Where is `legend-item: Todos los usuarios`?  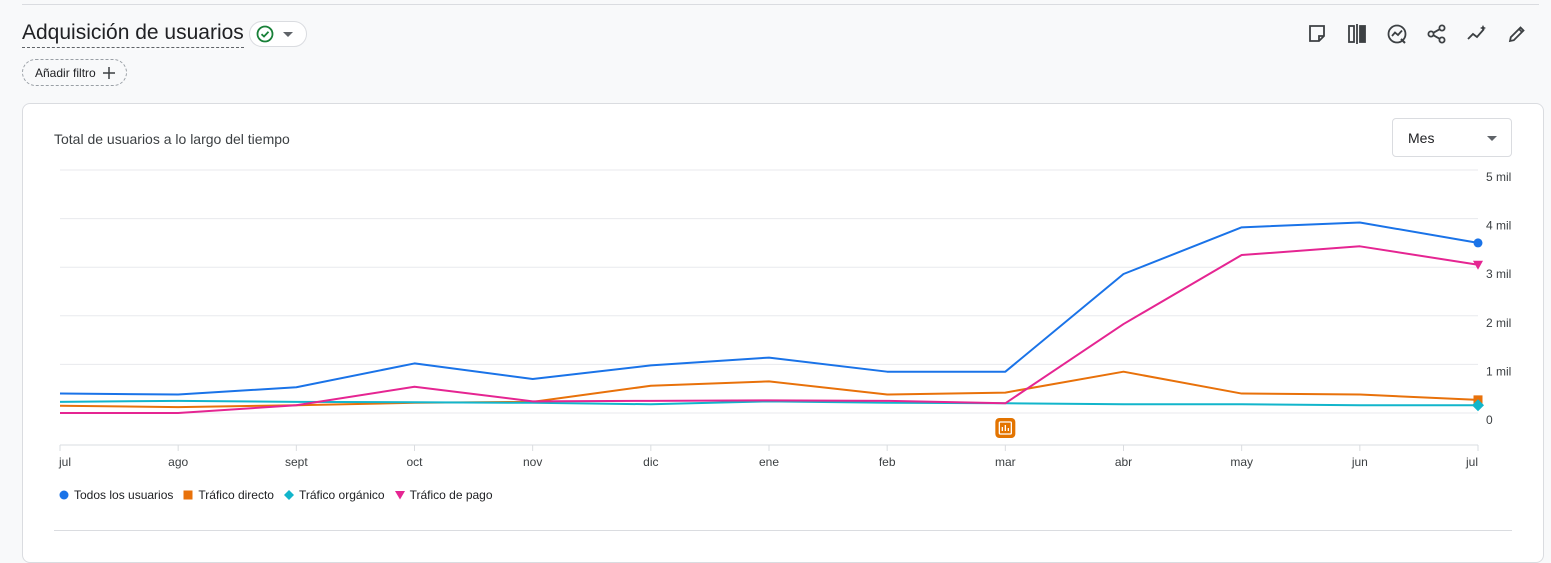
legend-item: Todos los usuarios is located at coordinates (116, 495).